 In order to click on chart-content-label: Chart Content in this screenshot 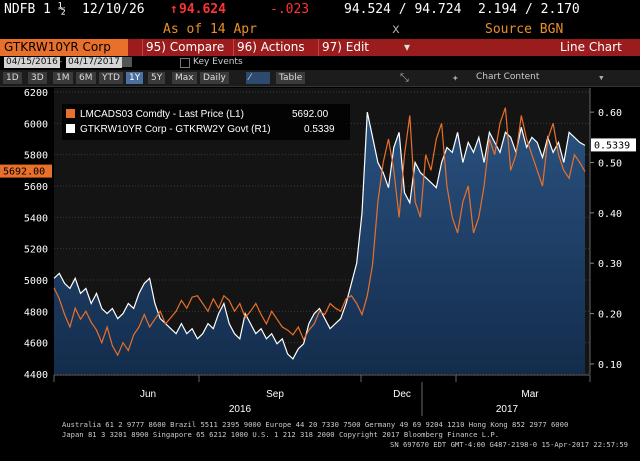, I will do `click(508, 77)`.